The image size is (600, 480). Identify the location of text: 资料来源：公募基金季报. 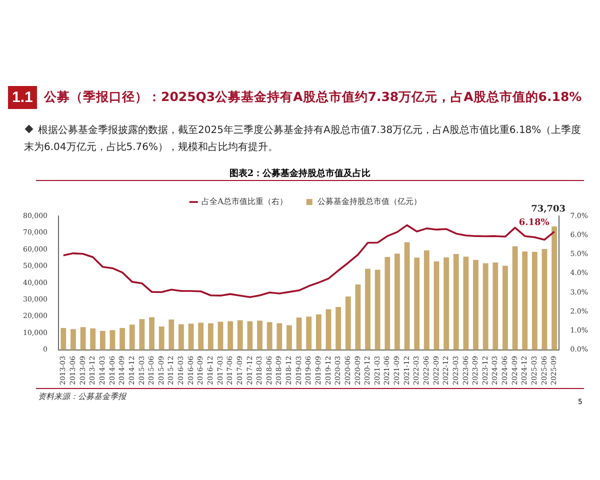
(82, 396).